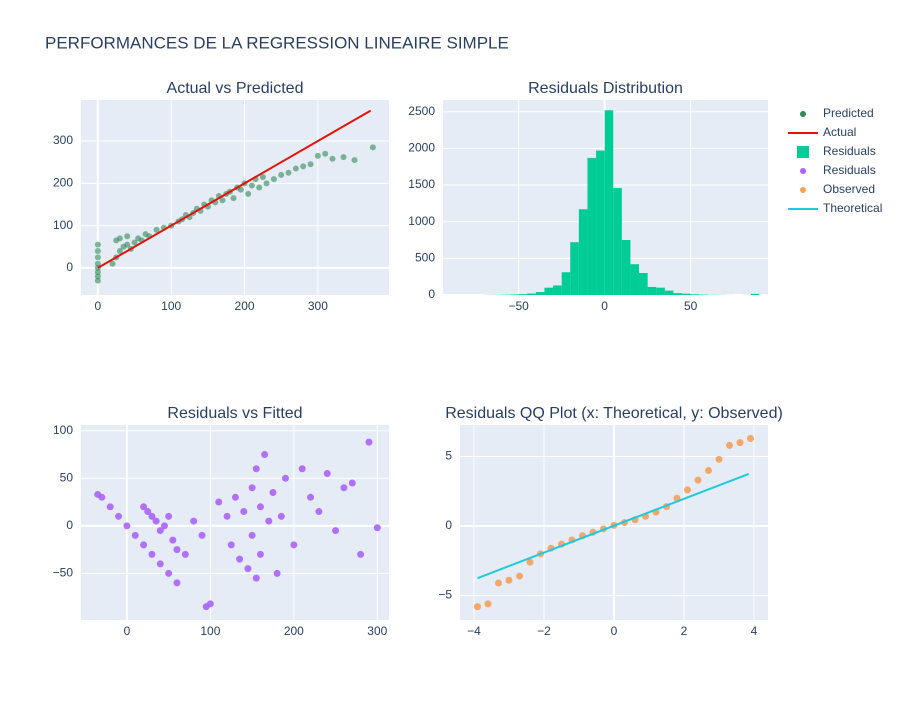  What do you see at coordinates (234, 413) in the screenshot?
I see `subplot-title: Residuals vs Fitted` at bounding box center [234, 413].